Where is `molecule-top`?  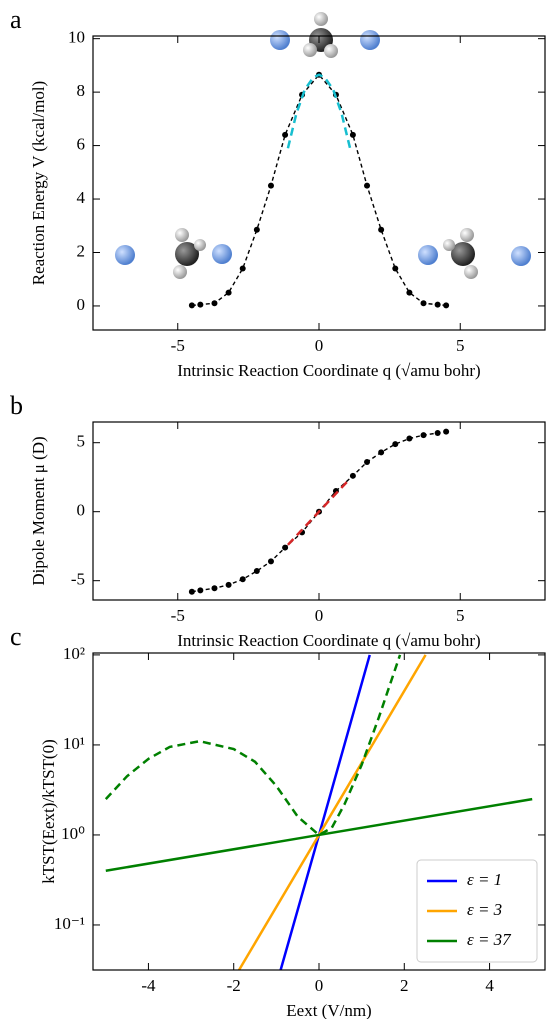 molecule-top is located at coordinates (325, 35).